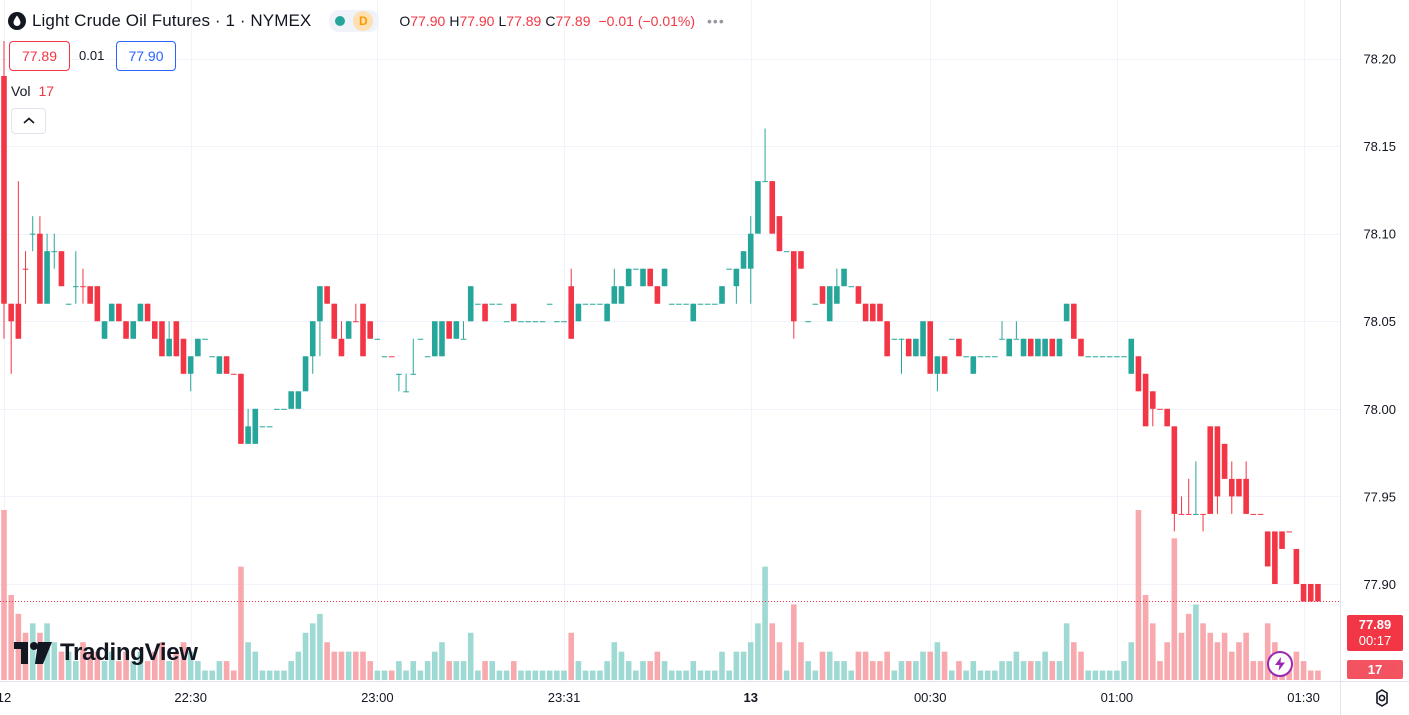 This screenshot has width=1409, height=715. What do you see at coordinates (354, 21) in the screenshot?
I see `market-status: D` at bounding box center [354, 21].